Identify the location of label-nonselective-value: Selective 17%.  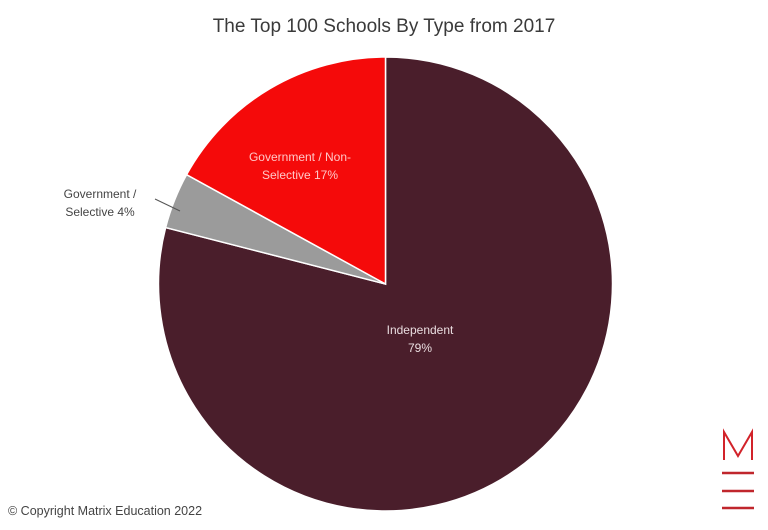
(300, 175).